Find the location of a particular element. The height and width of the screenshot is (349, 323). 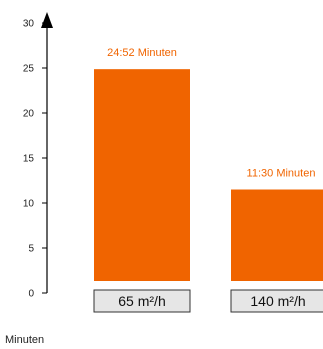

y-tick-label: 30 is located at coordinates (29, 24).